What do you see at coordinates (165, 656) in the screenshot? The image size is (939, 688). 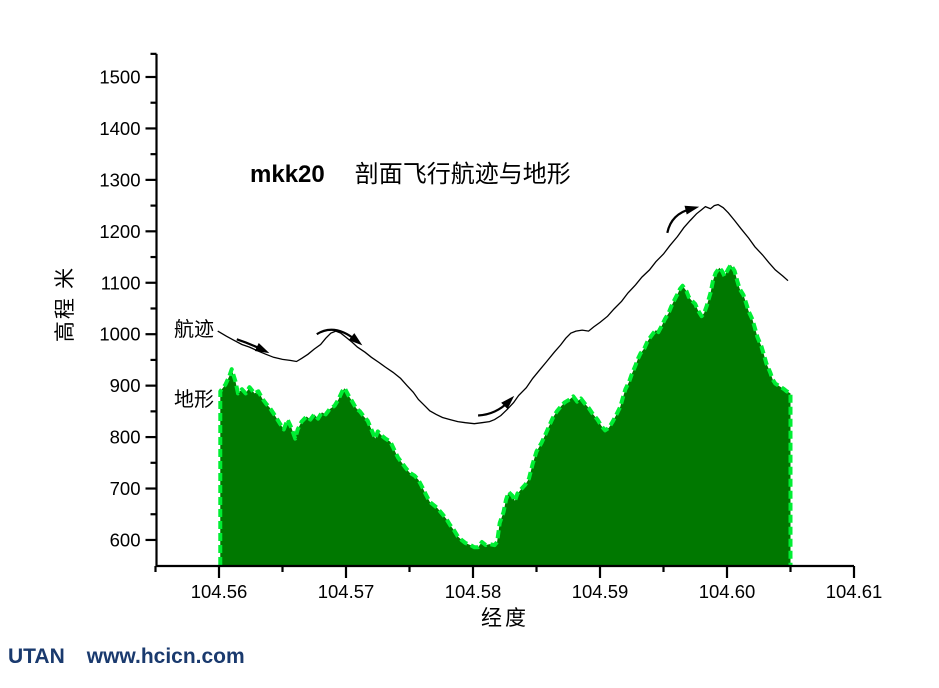 I see `watermark-url: www.hcicn.com` at bounding box center [165, 656].